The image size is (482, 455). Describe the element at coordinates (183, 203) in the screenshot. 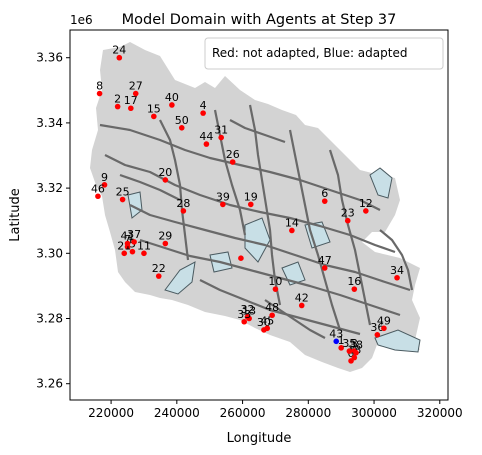

I see `agent-label: 28` at that location.